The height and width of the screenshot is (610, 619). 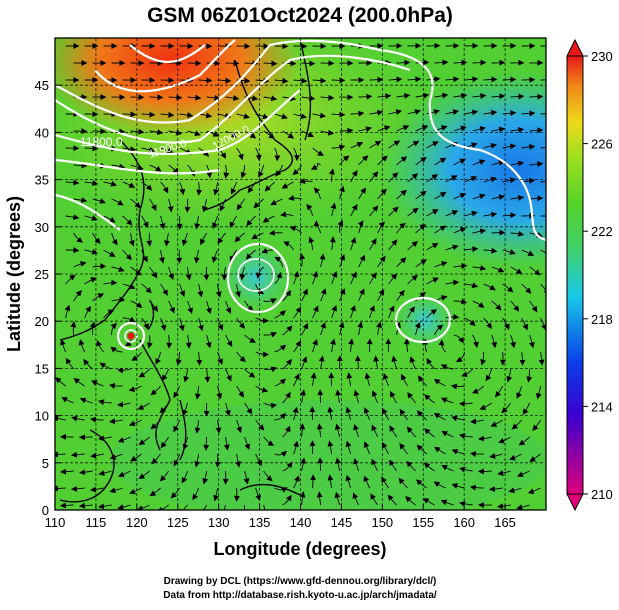 I want to click on shading-green-south, so click(x=330, y=460).